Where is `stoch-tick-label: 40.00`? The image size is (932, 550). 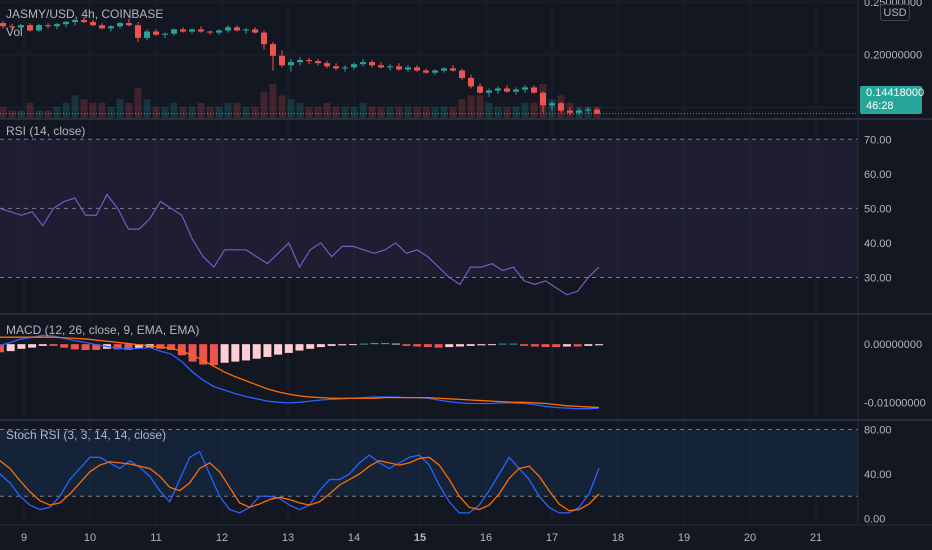
stoch-tick-label: 40.00 is located at coordinates (878, 475).